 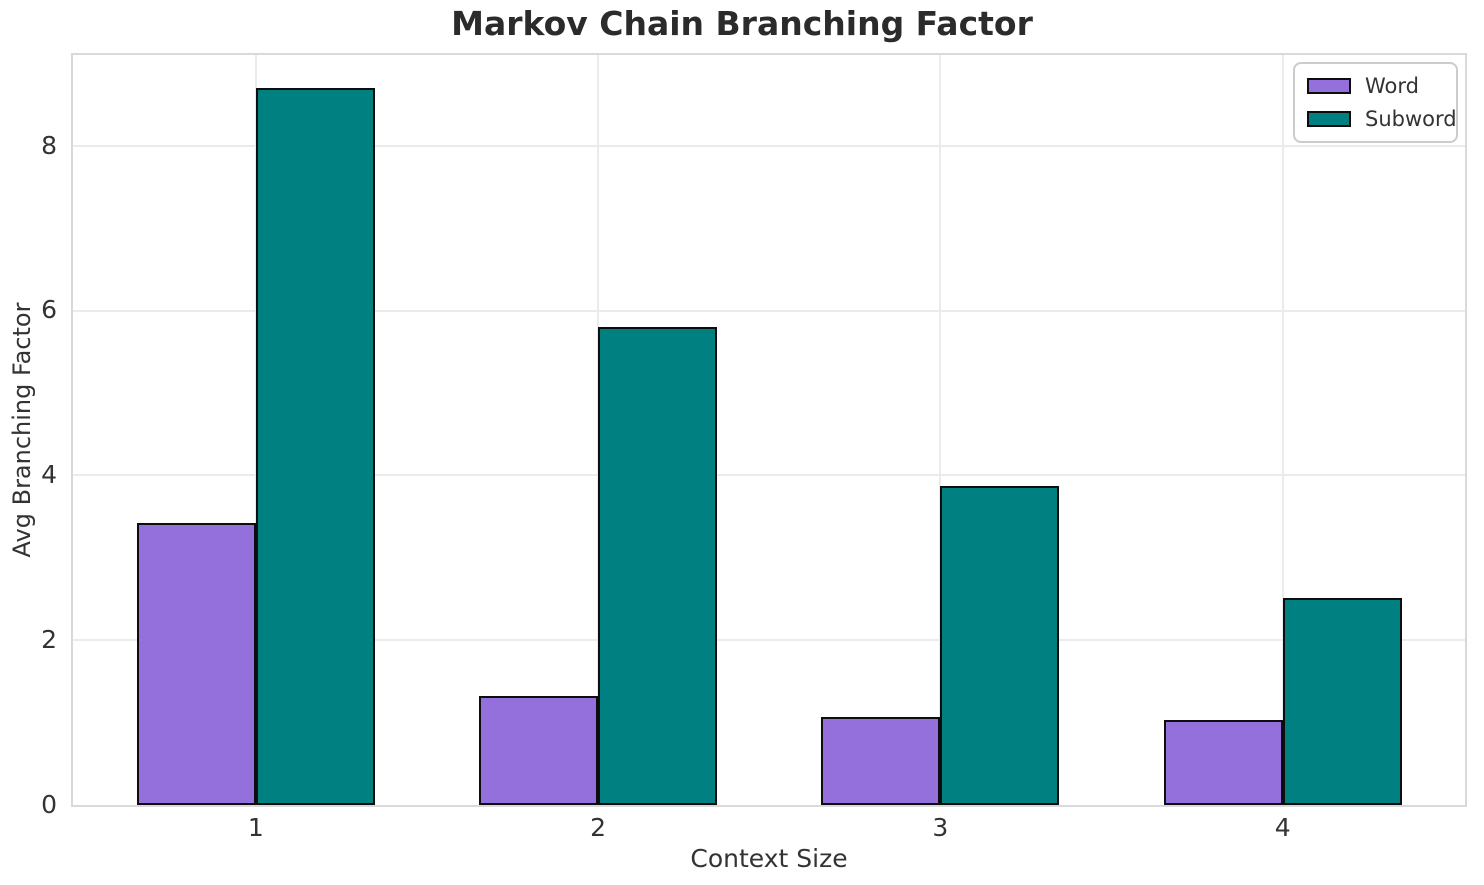 What do you see at coordinates (1329, 119) in the screenshot?
I see `legend-swatch-subword` at bounding box center [1329, 119].